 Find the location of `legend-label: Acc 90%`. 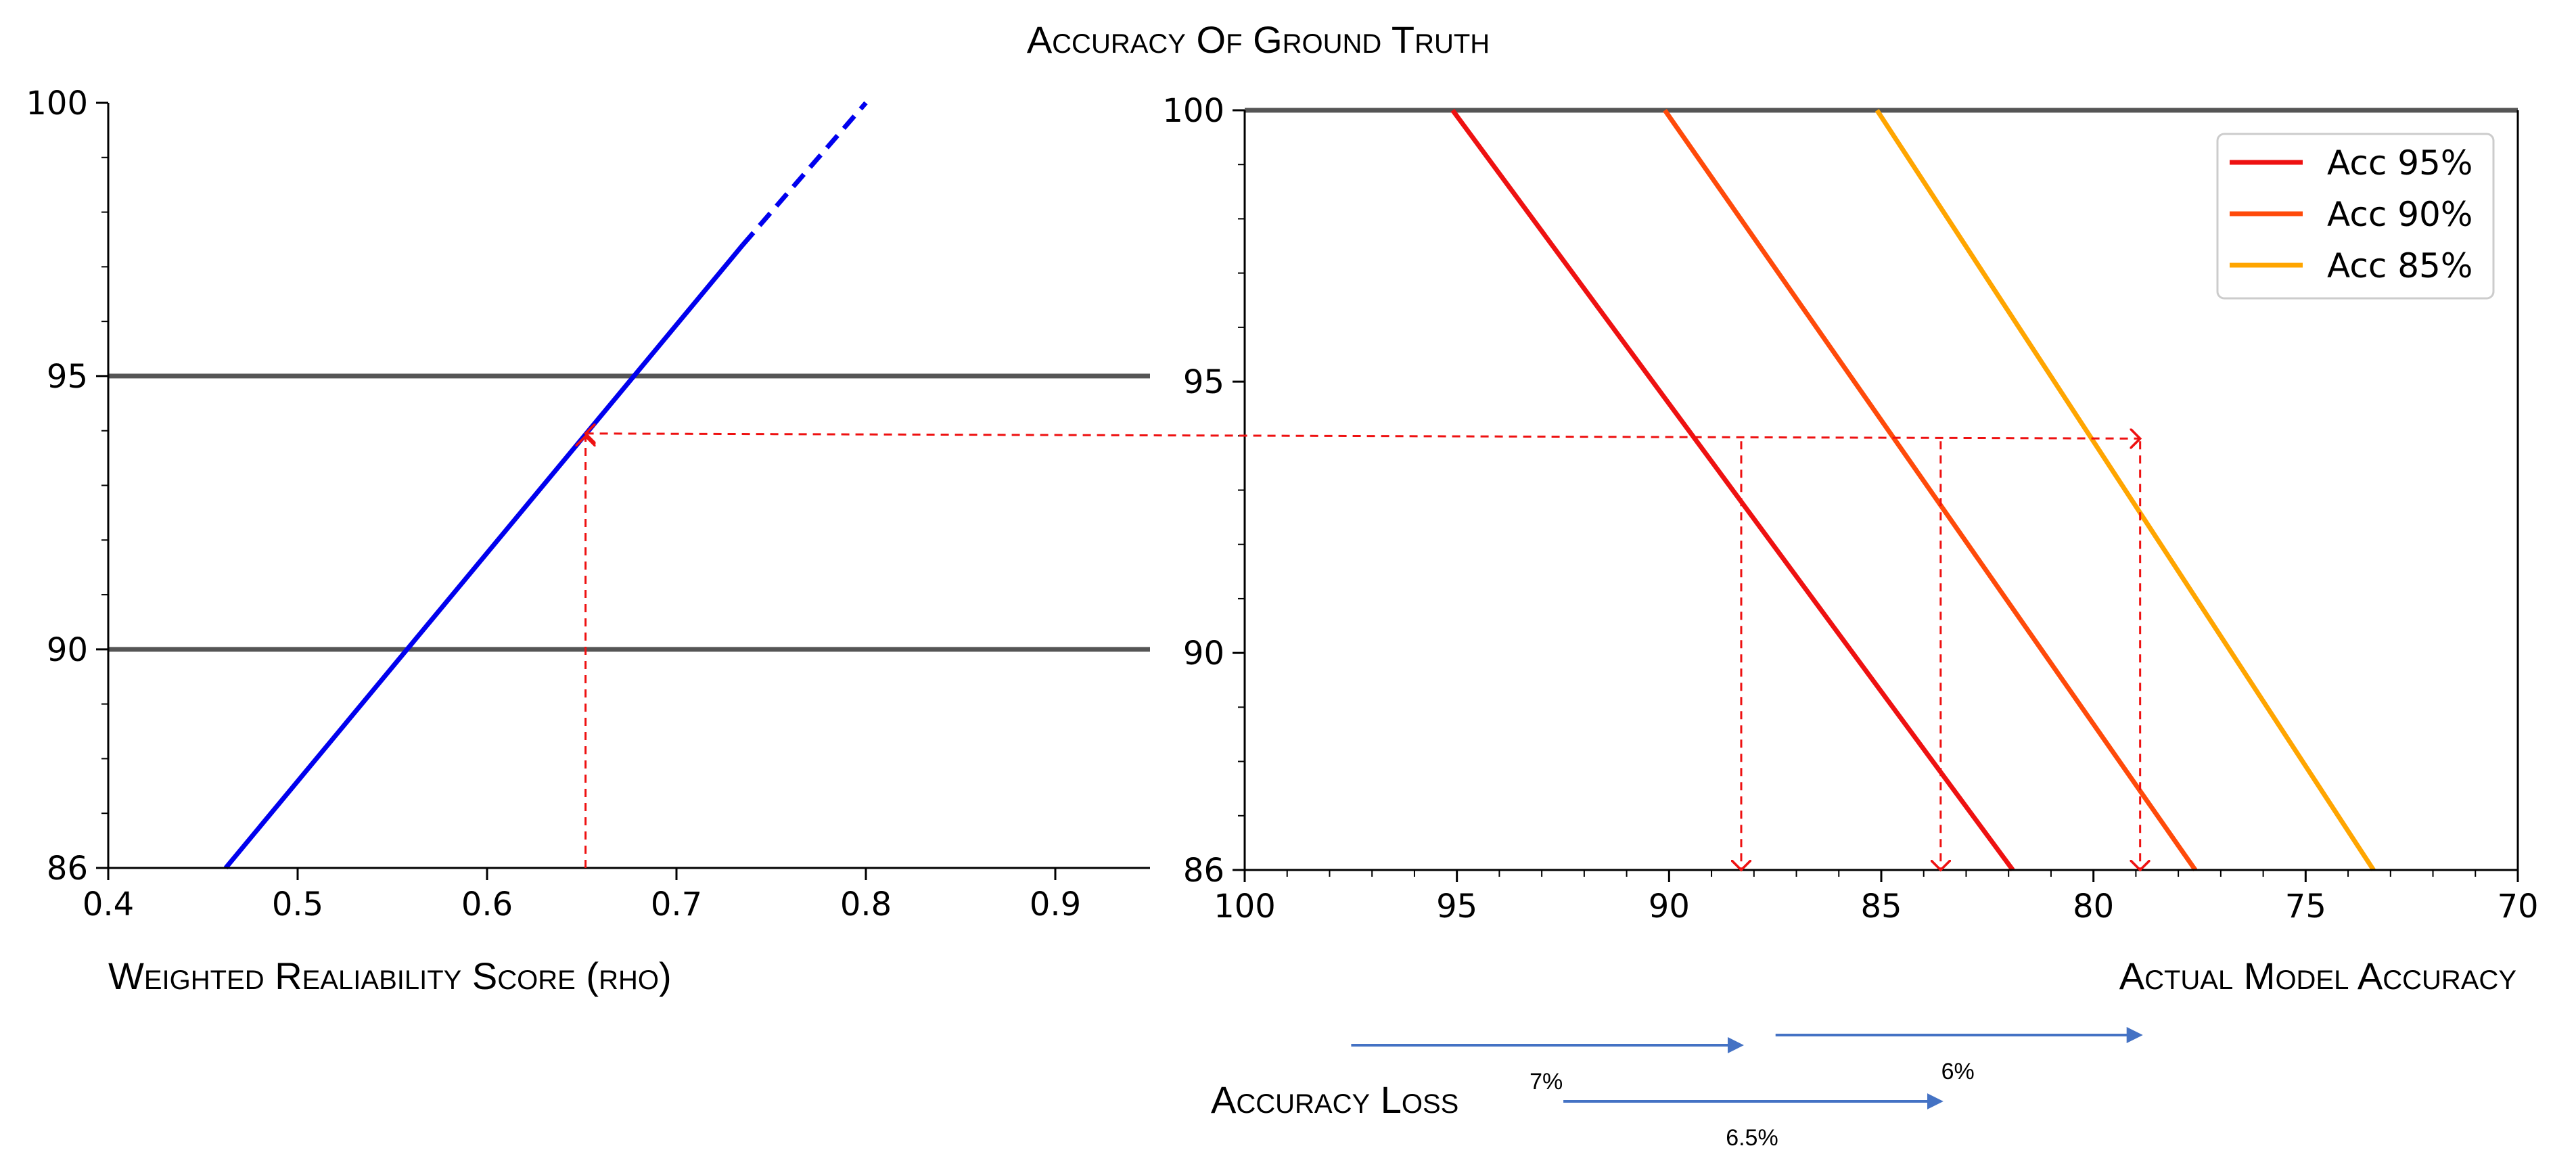

legend-label: Acc 90% is located at coordinates (2399, 214).